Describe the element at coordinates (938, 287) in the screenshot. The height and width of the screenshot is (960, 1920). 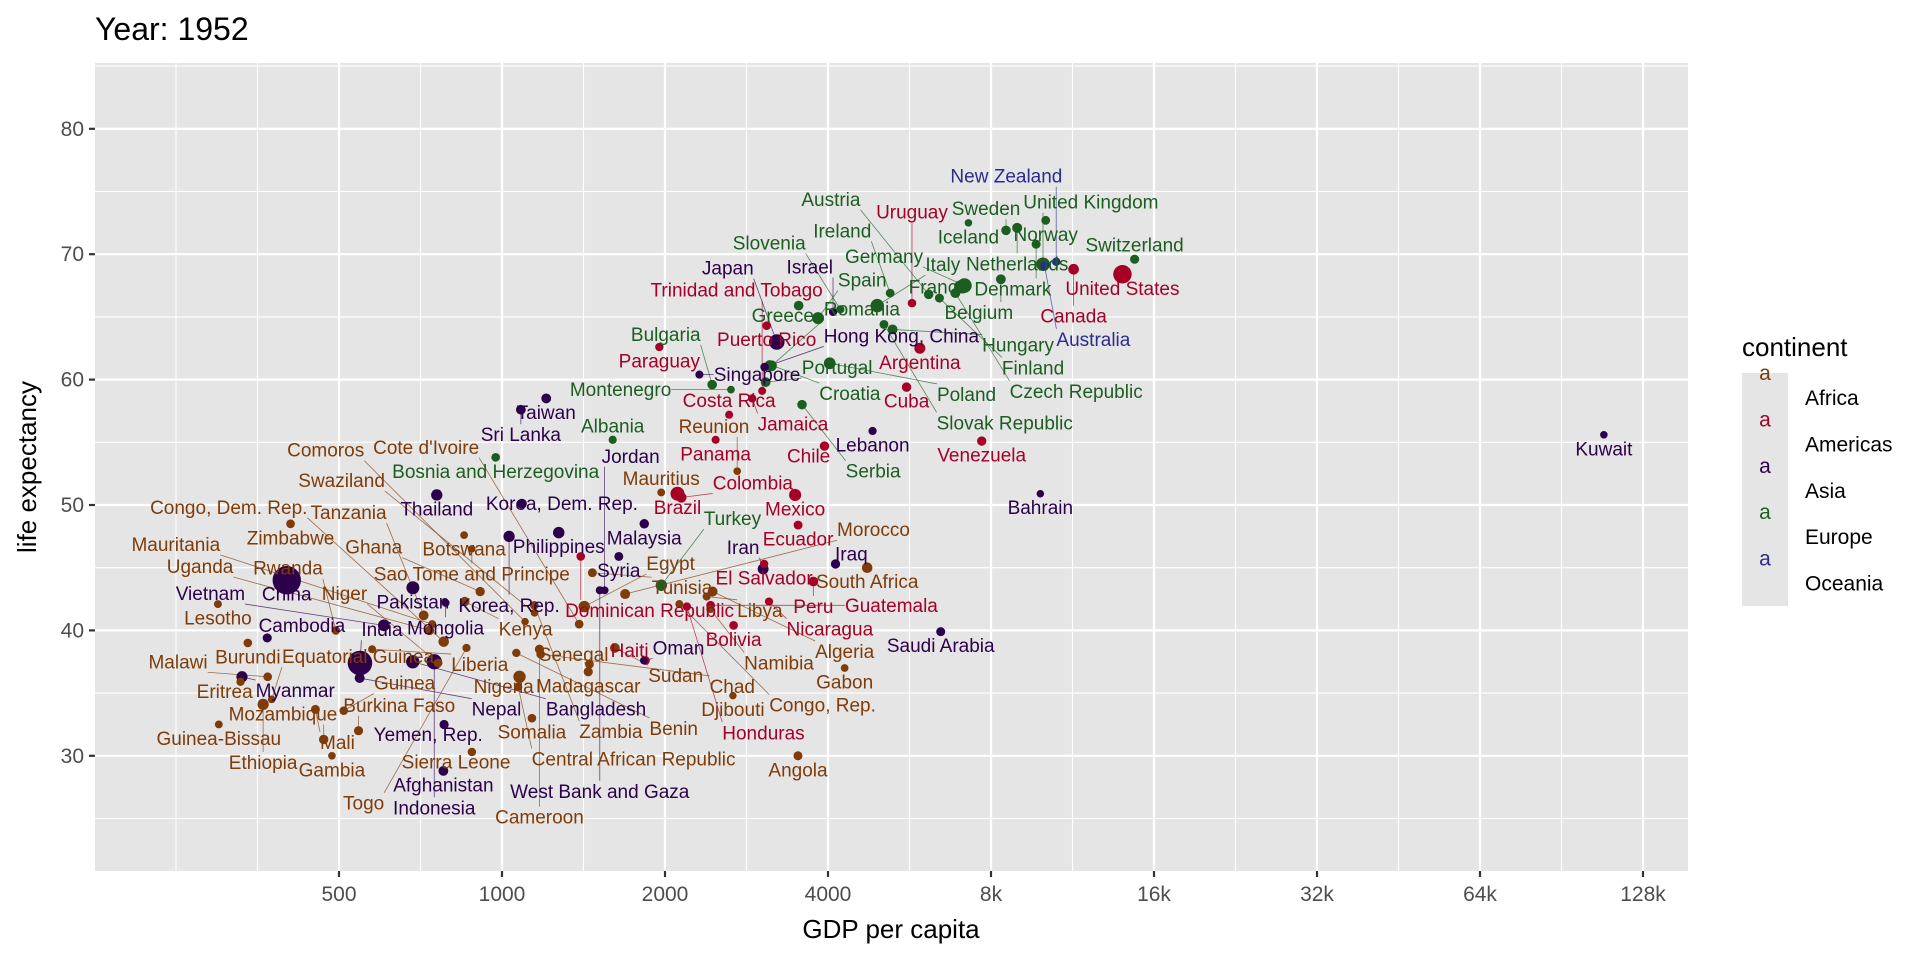
I see `point-label: France` at that location.